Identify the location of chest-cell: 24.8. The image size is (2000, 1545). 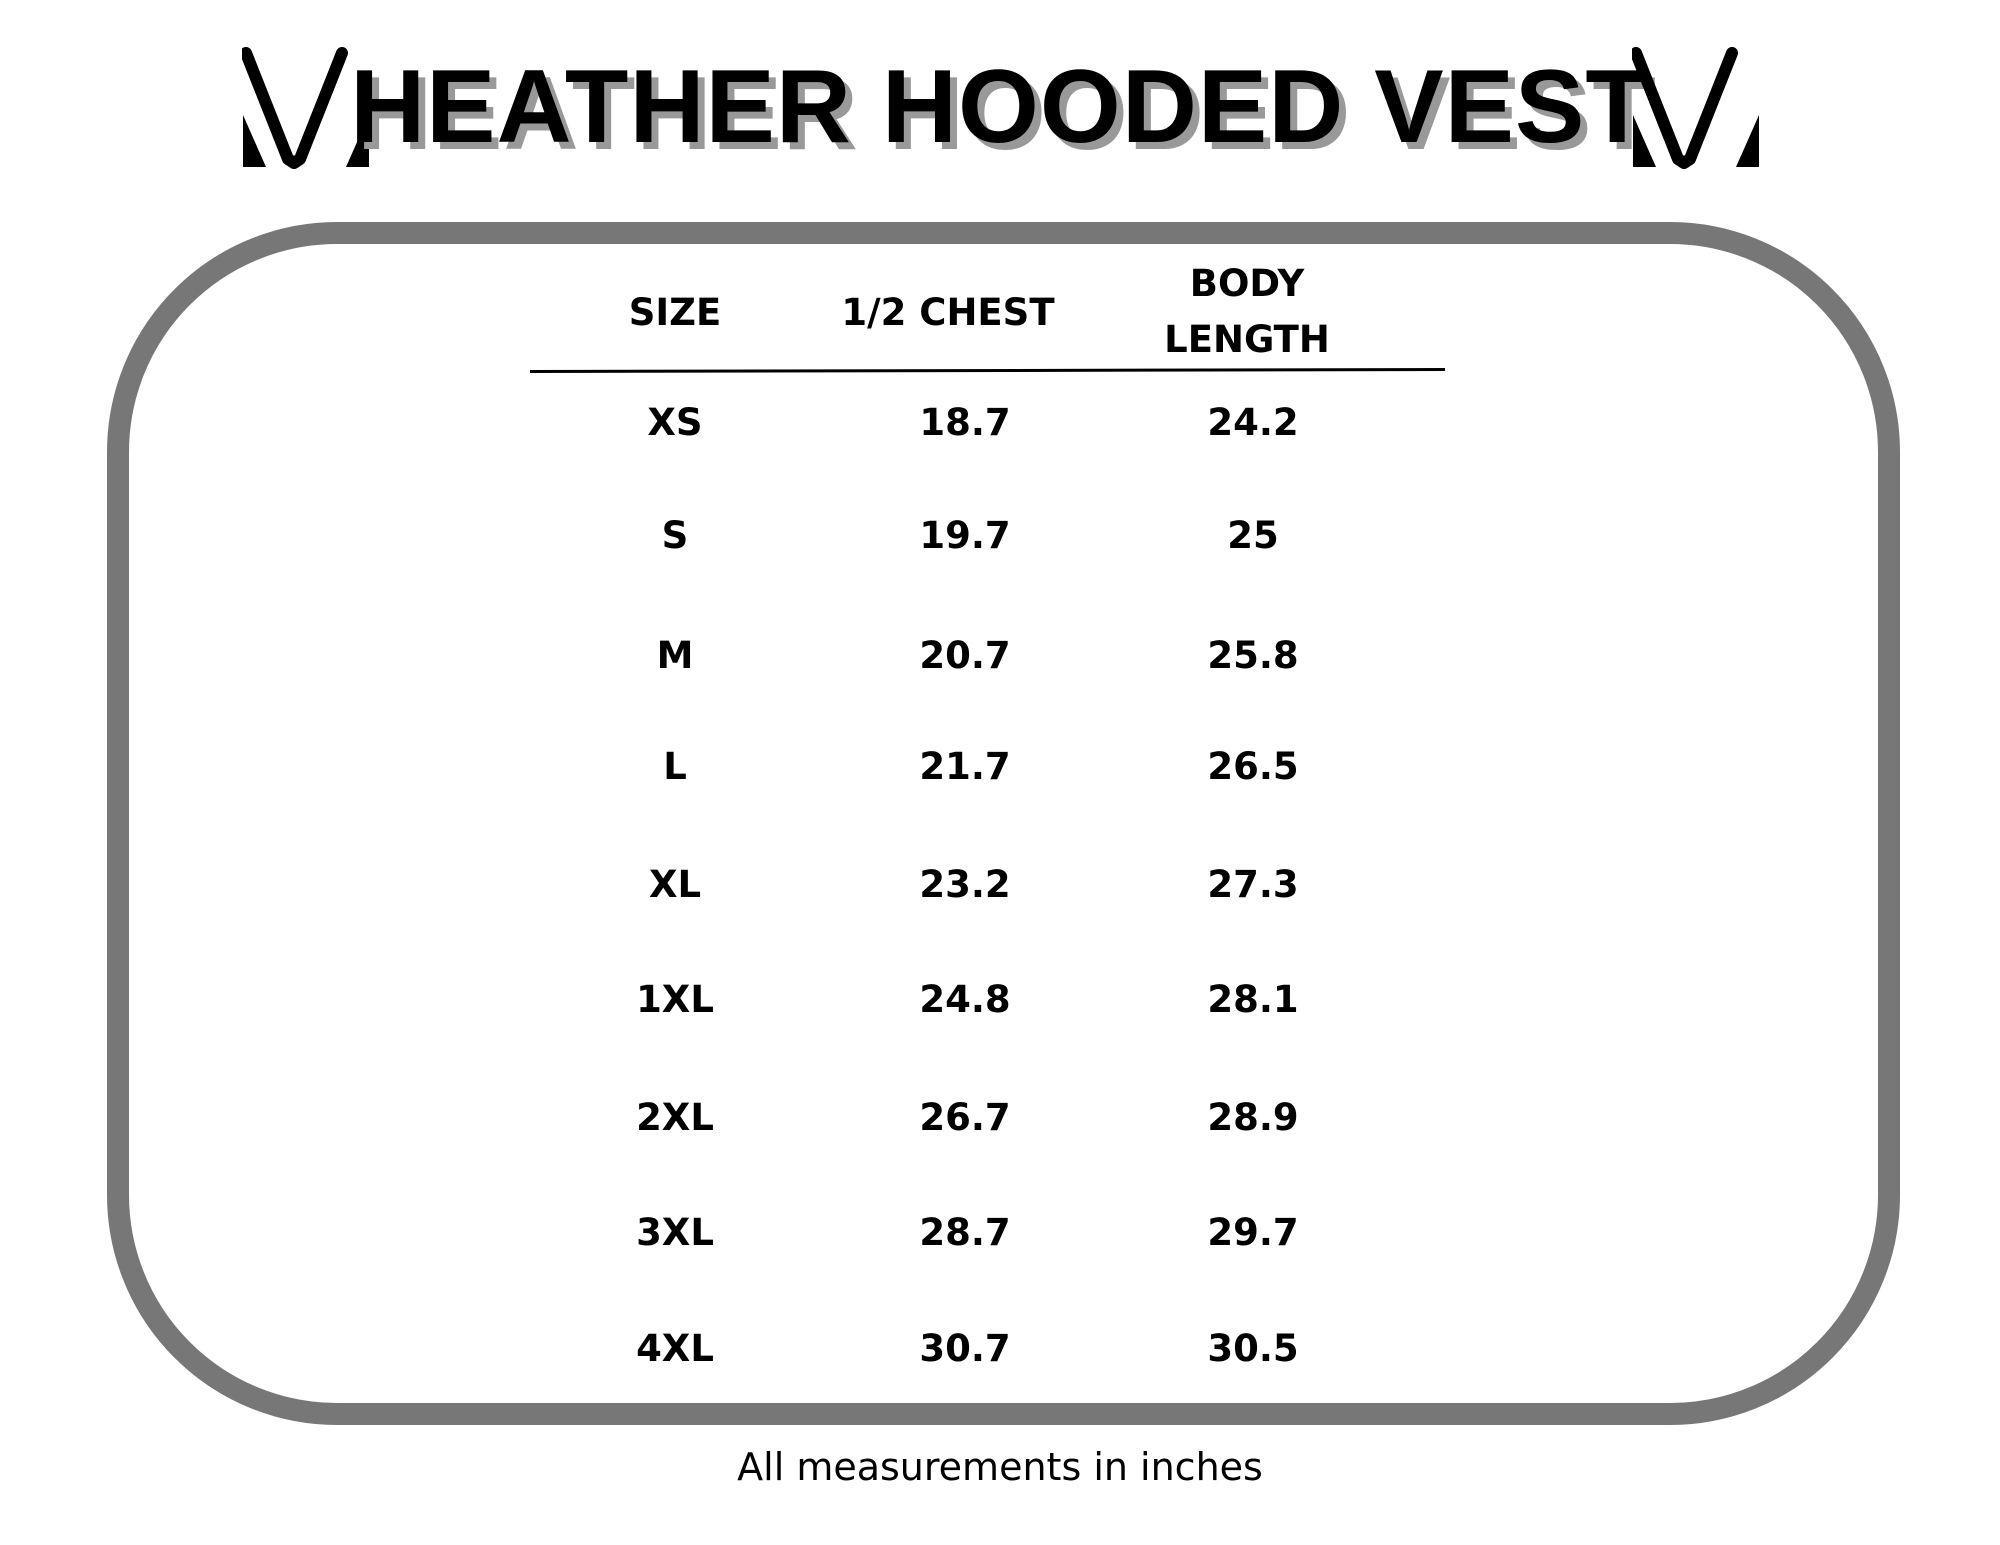
(965, 999).